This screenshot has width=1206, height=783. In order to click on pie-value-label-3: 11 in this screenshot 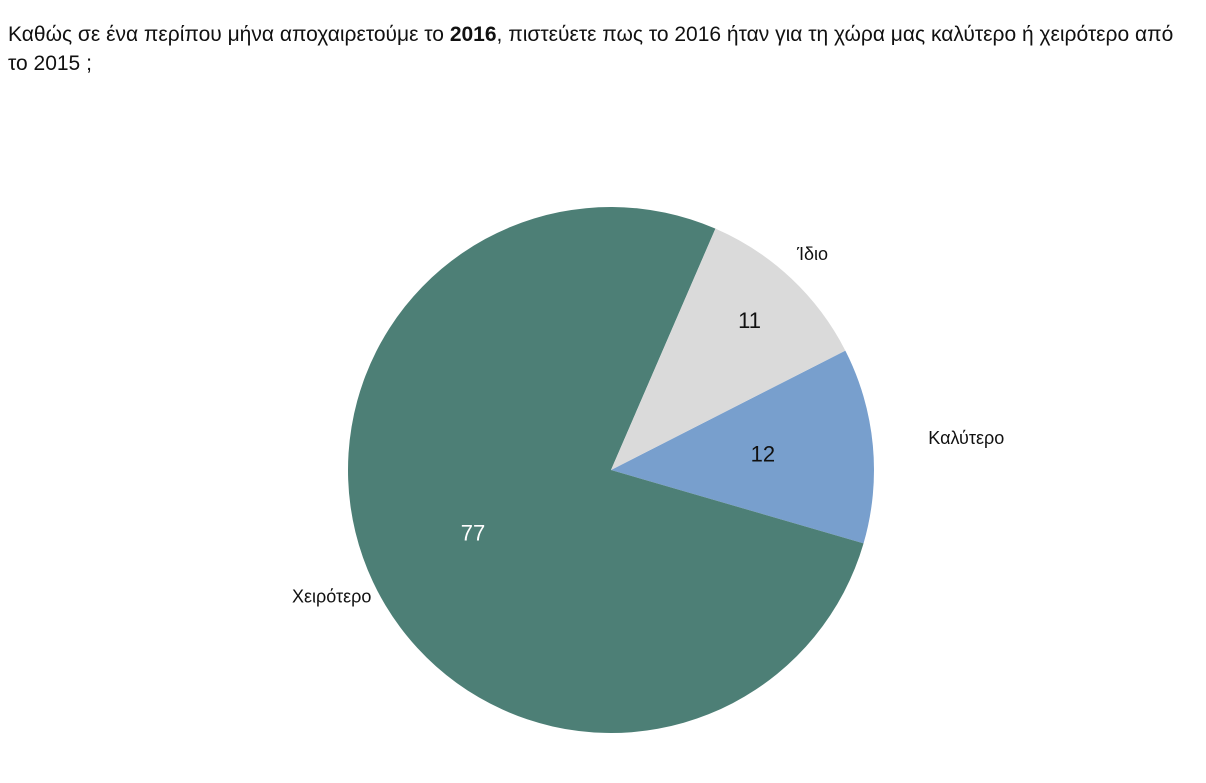, I will do `click(749, 320)`.